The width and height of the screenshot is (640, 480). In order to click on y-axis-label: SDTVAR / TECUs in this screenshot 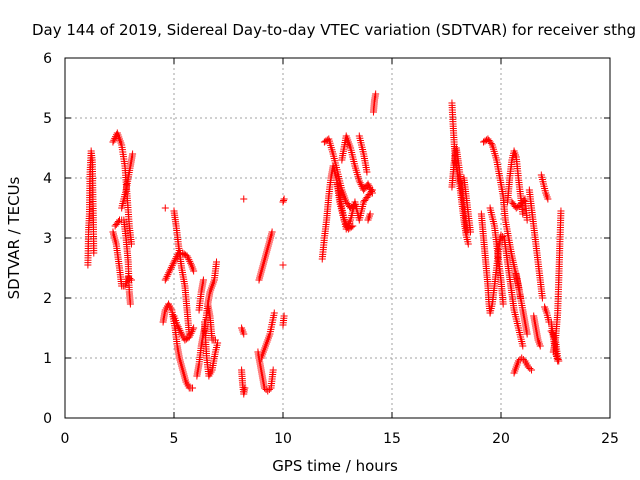, I will do `click(14, 237)`.